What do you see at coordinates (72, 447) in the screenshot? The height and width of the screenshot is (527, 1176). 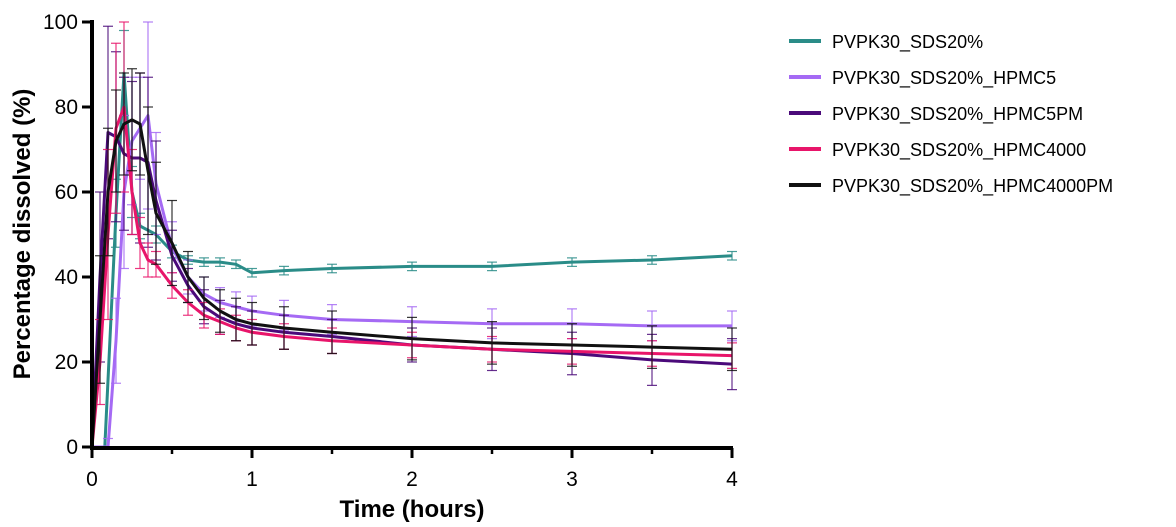 I see `y-tick-label: 0` at bounding box center [72, 447].